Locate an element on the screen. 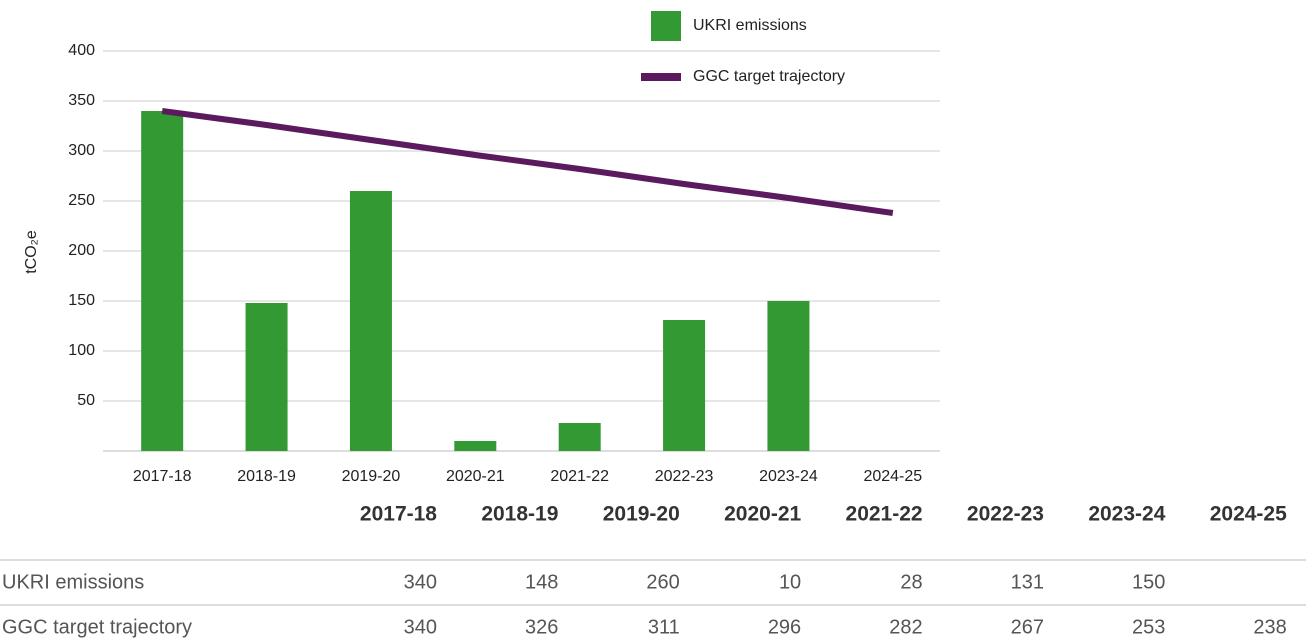  table-cell: 326 is located at coordinates (541, 627).